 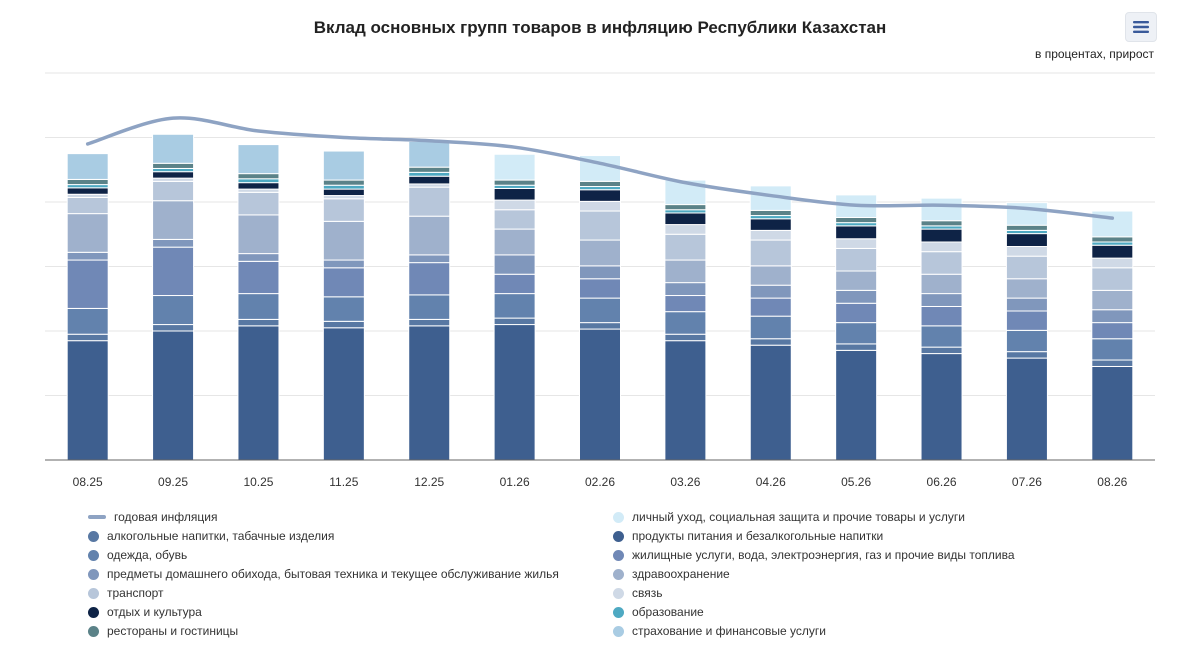 What do you see at coordinates (211, 536) in the screenshot?
I see `legend-item: алкогольные напитки, табачные изделия` at bounding box center [211, 536].